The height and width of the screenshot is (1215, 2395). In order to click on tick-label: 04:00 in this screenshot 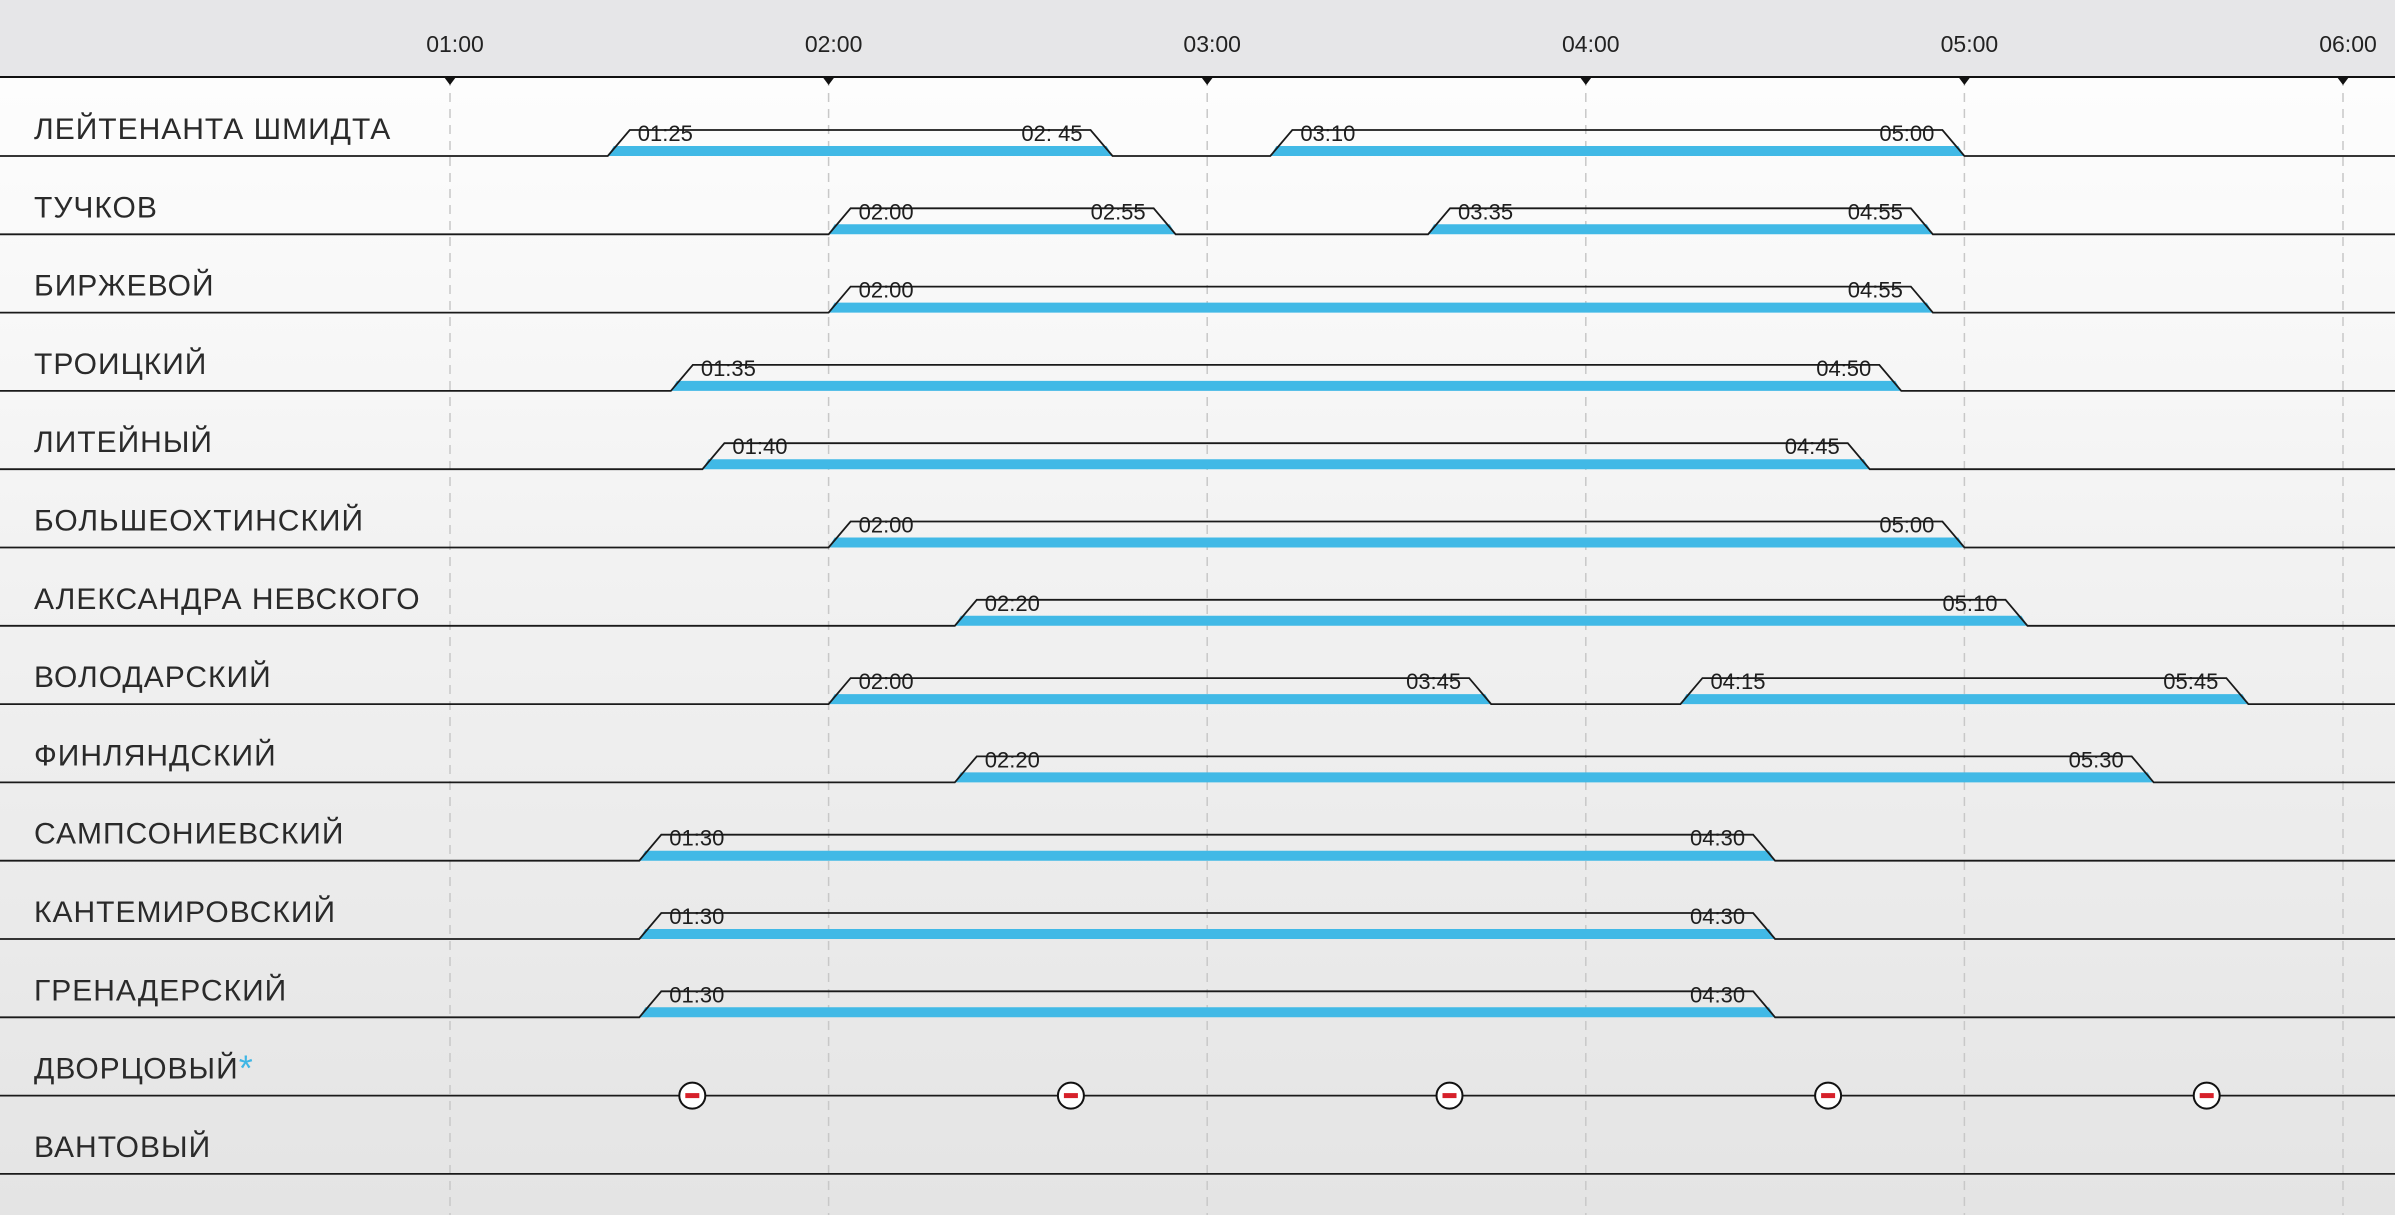, I will do `click(1591, 44)`.